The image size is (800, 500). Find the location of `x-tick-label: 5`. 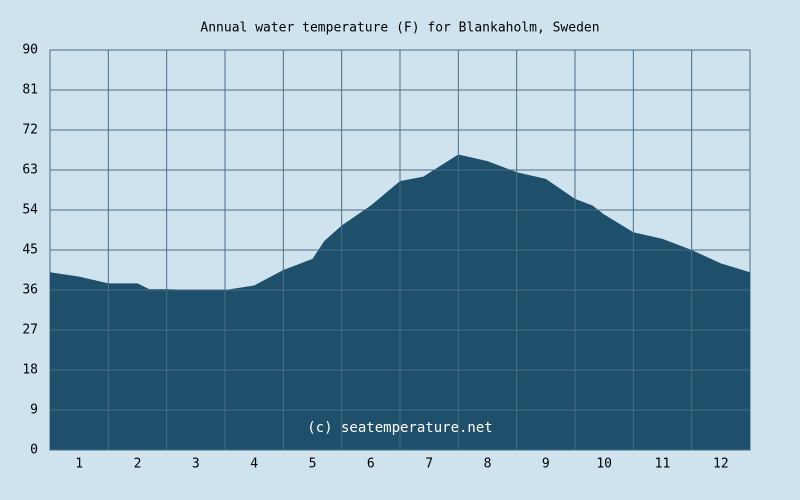

x-tick-label: 5 is located at coordinates (313, 464).